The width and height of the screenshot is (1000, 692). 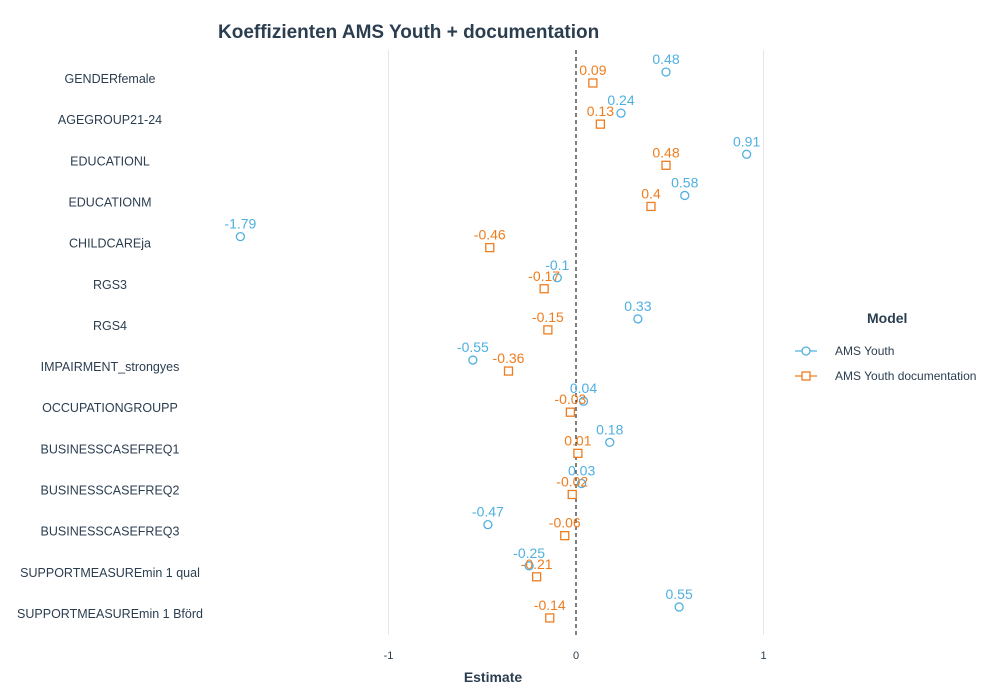 I want to click on category-label: BUSINESSCASEFREQ3, so click(x=110, y=532).